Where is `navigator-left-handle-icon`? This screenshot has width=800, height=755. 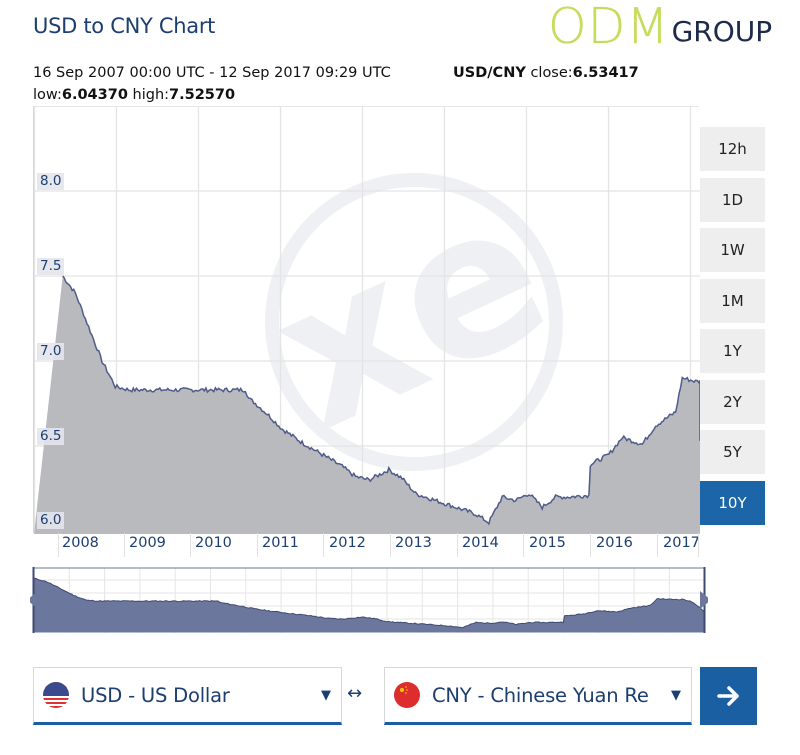
navigator-left-handle-icon is located at coordinates (32, 600).